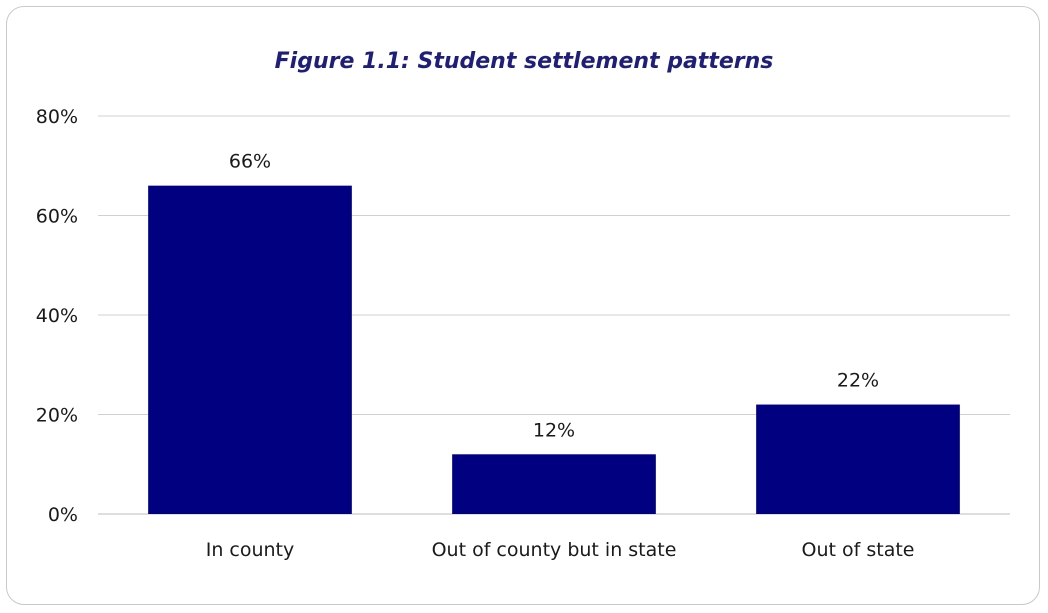  I want to click on y-tick-label: 80%, so click(57, 117).